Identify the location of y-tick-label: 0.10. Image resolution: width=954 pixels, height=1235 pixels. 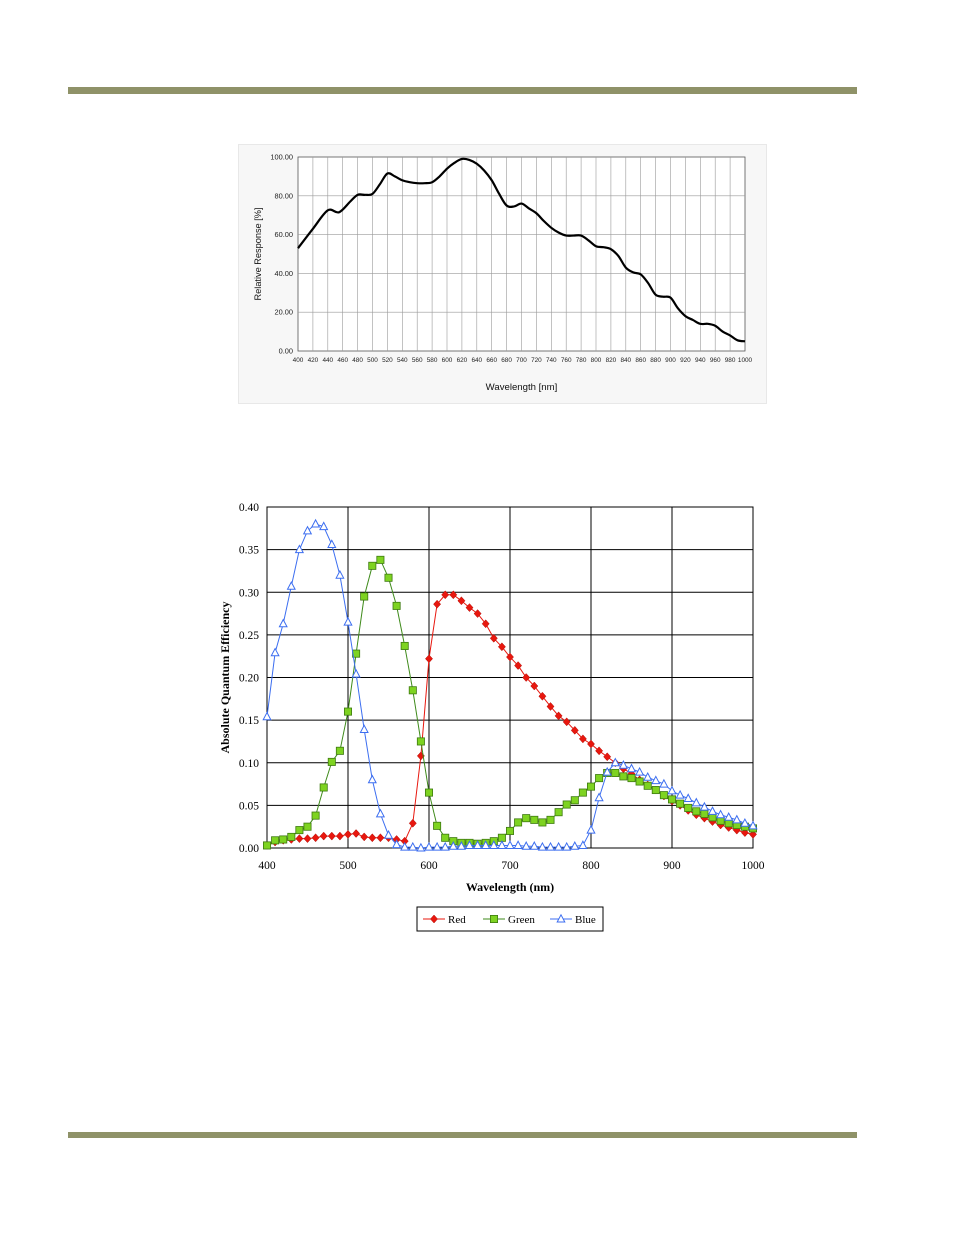
(249, 764).